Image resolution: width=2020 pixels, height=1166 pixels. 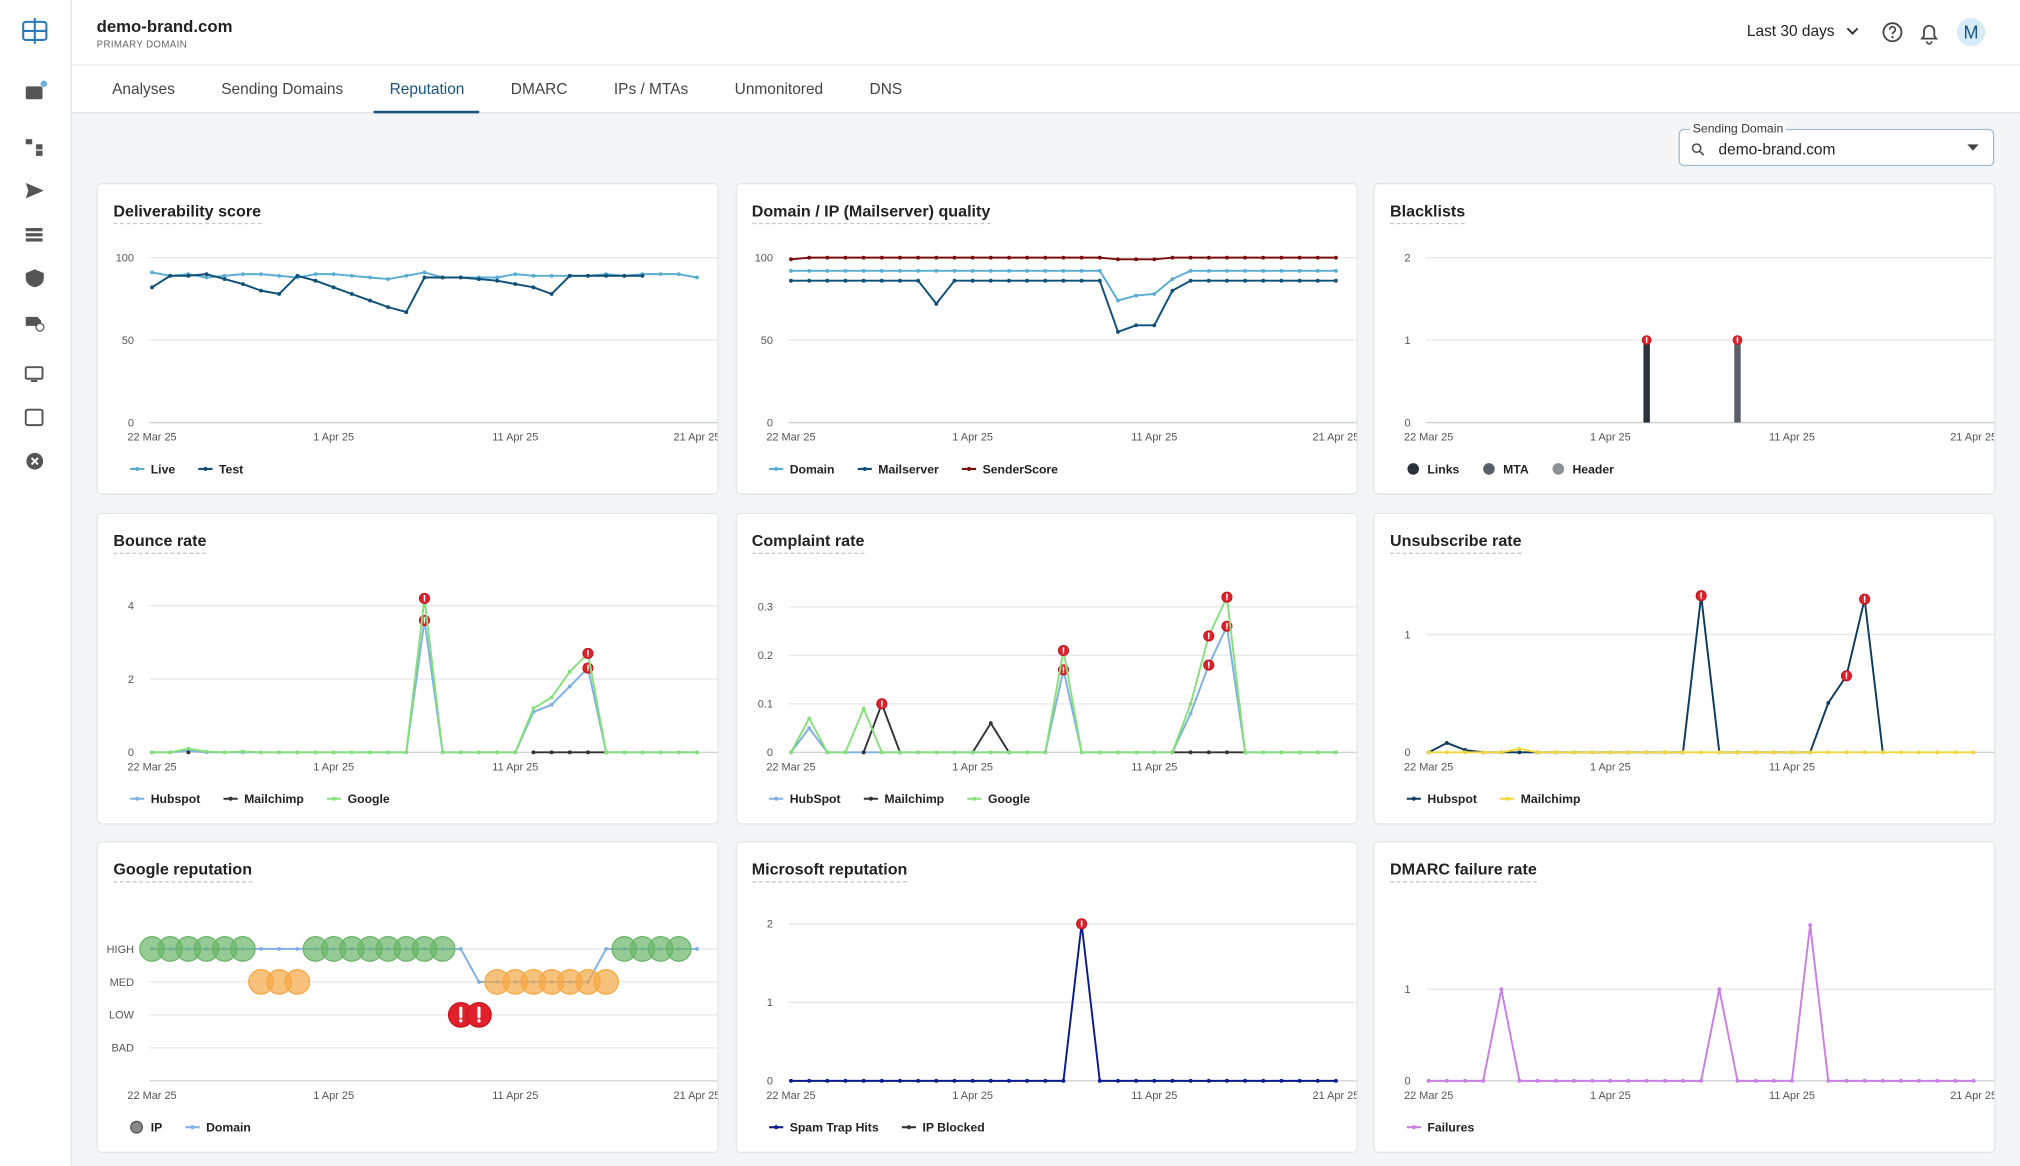 I want to click on tab: Unmonitored, so click(x=779, y=88).